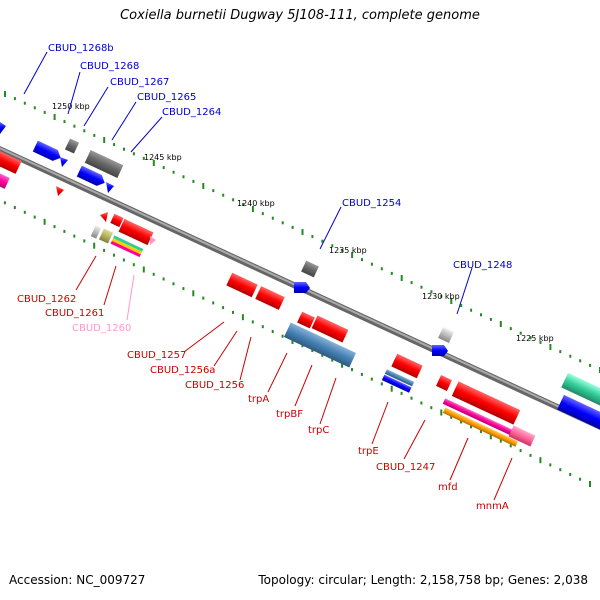 The image size is (600, 600). Describe the element at coordinates (371, 203) in the screenshot. I see `gene-label-CBUD_1254: CBUD_1254` at that location.